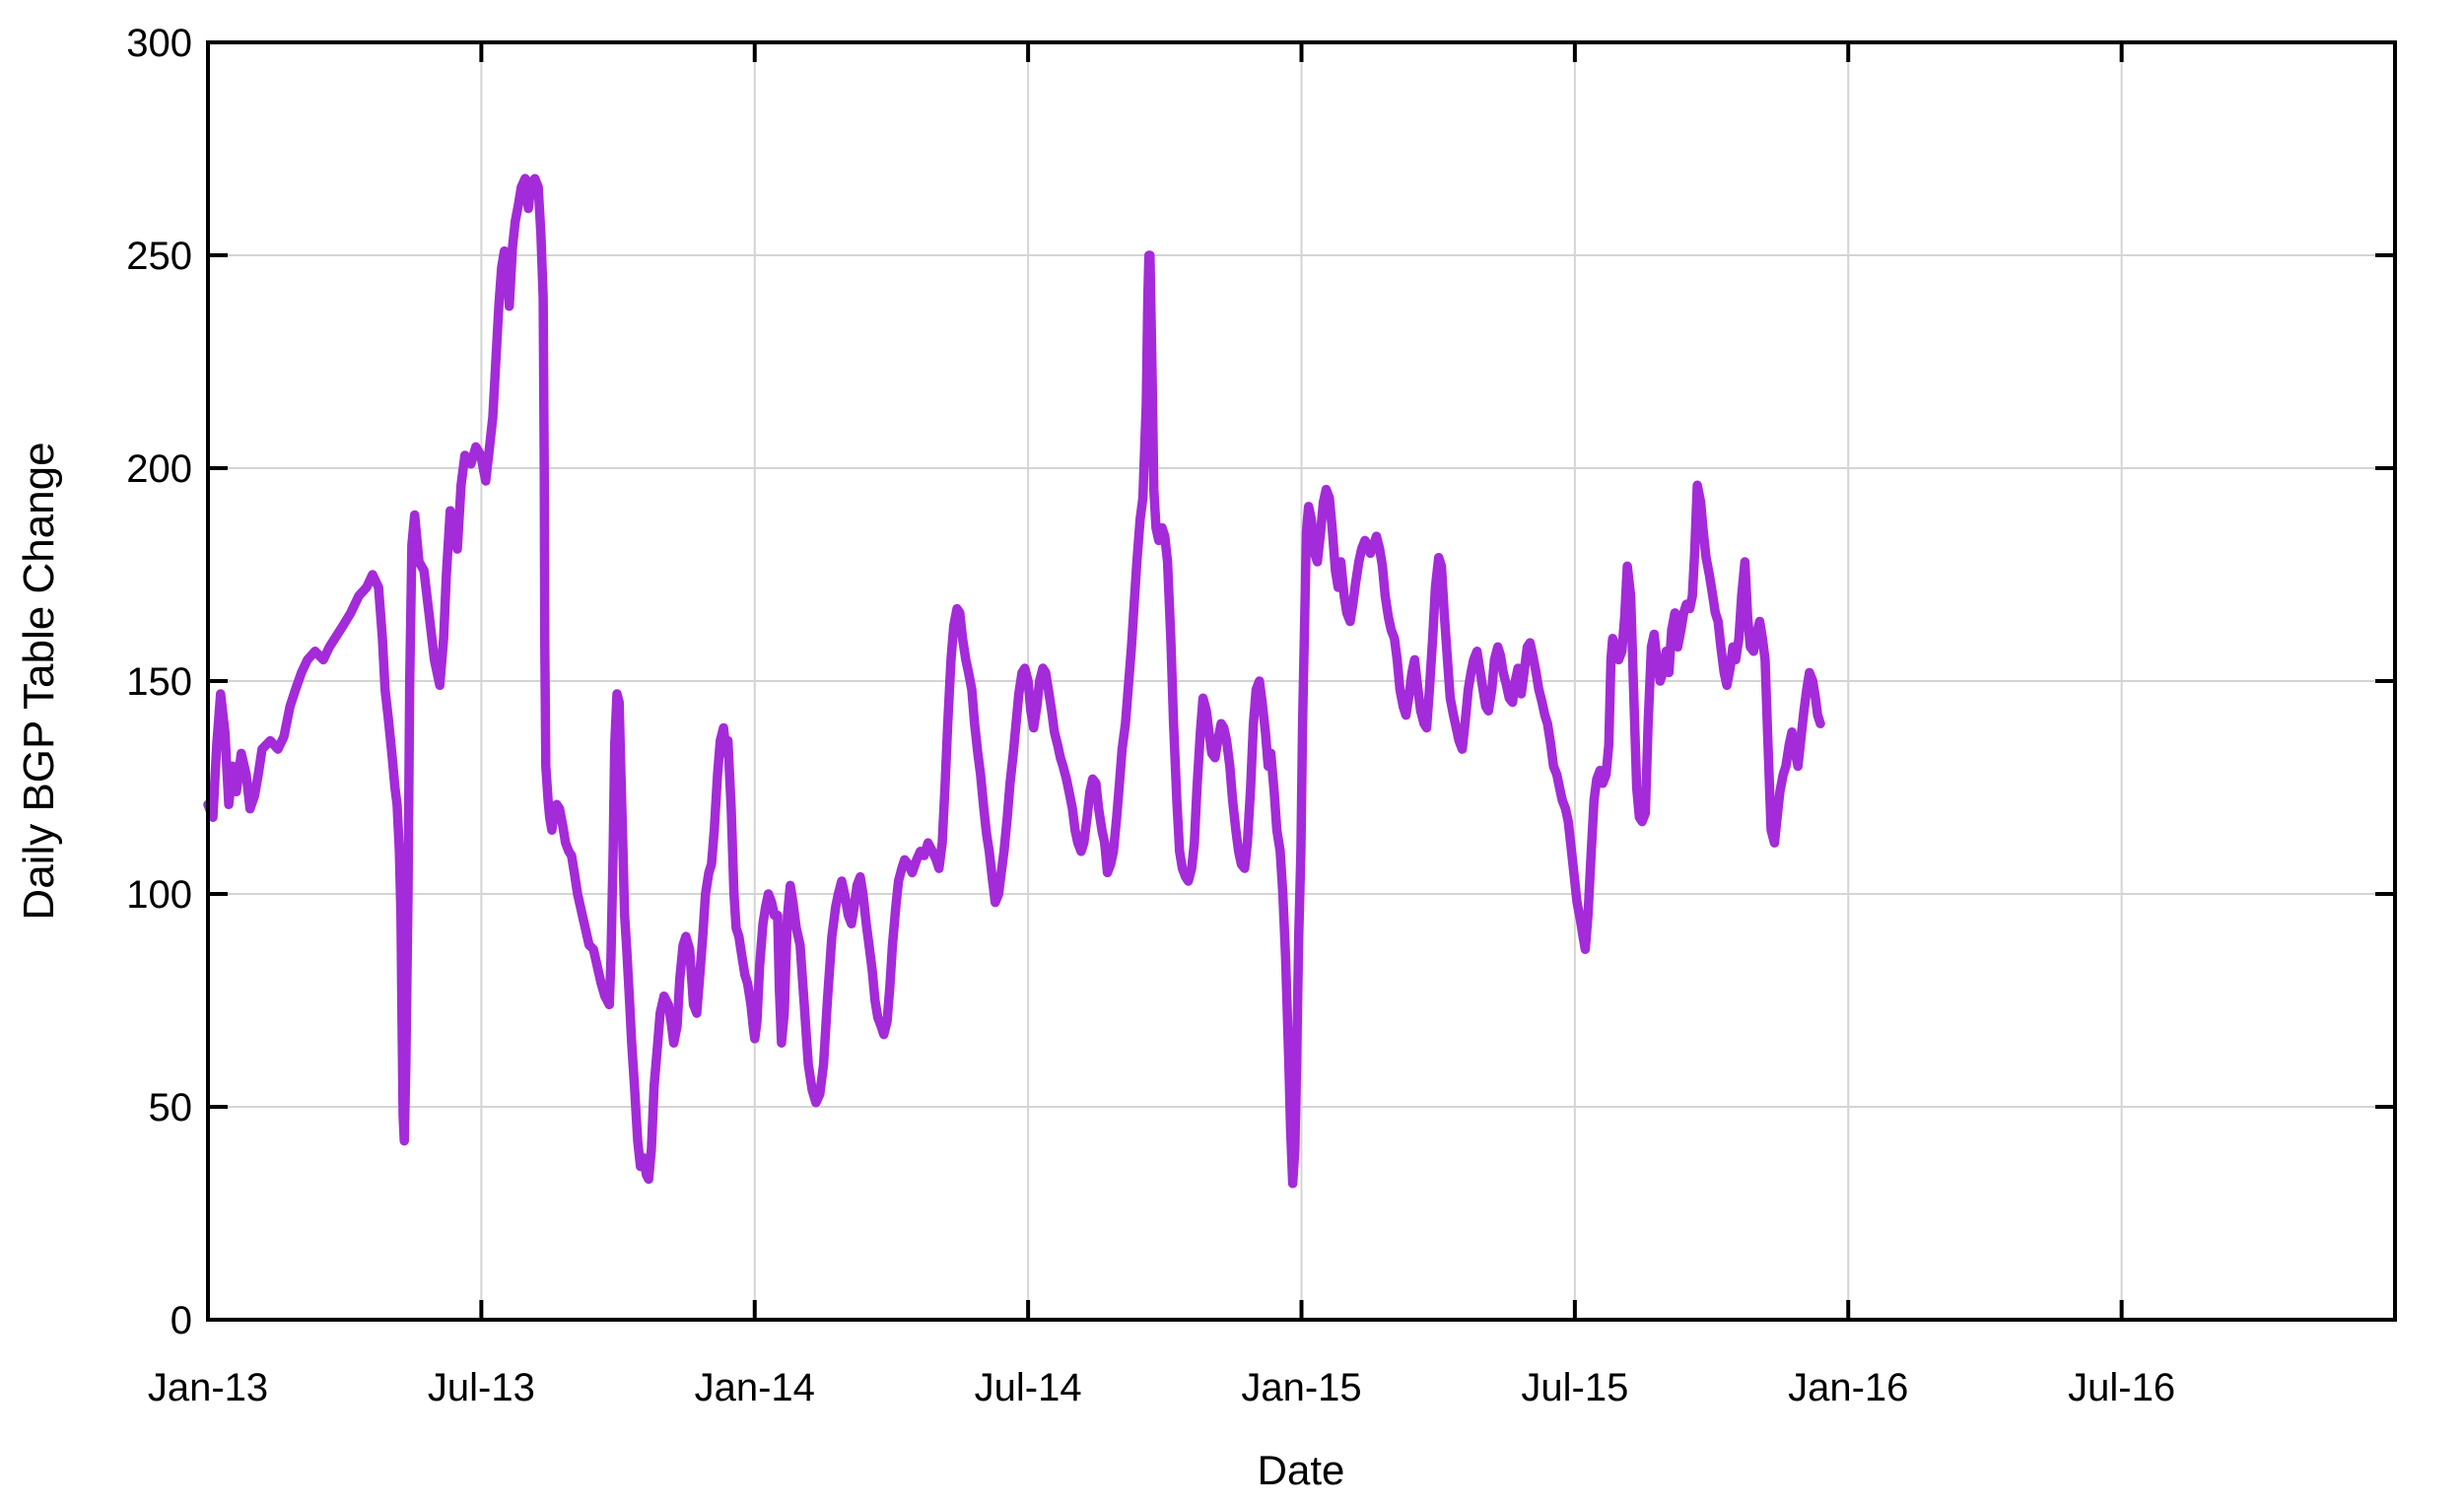  I want to click on x-tick-label: Jul-16, so click(2121, 1387).